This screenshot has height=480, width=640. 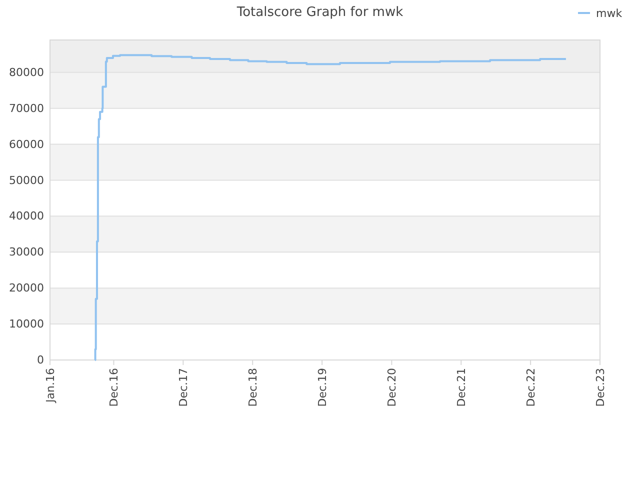 What do you see at coordinates (320, 12) in the screenshot?
I see `chart-title: Totalscore Graph for mwk` at bounding box center [320, 12].